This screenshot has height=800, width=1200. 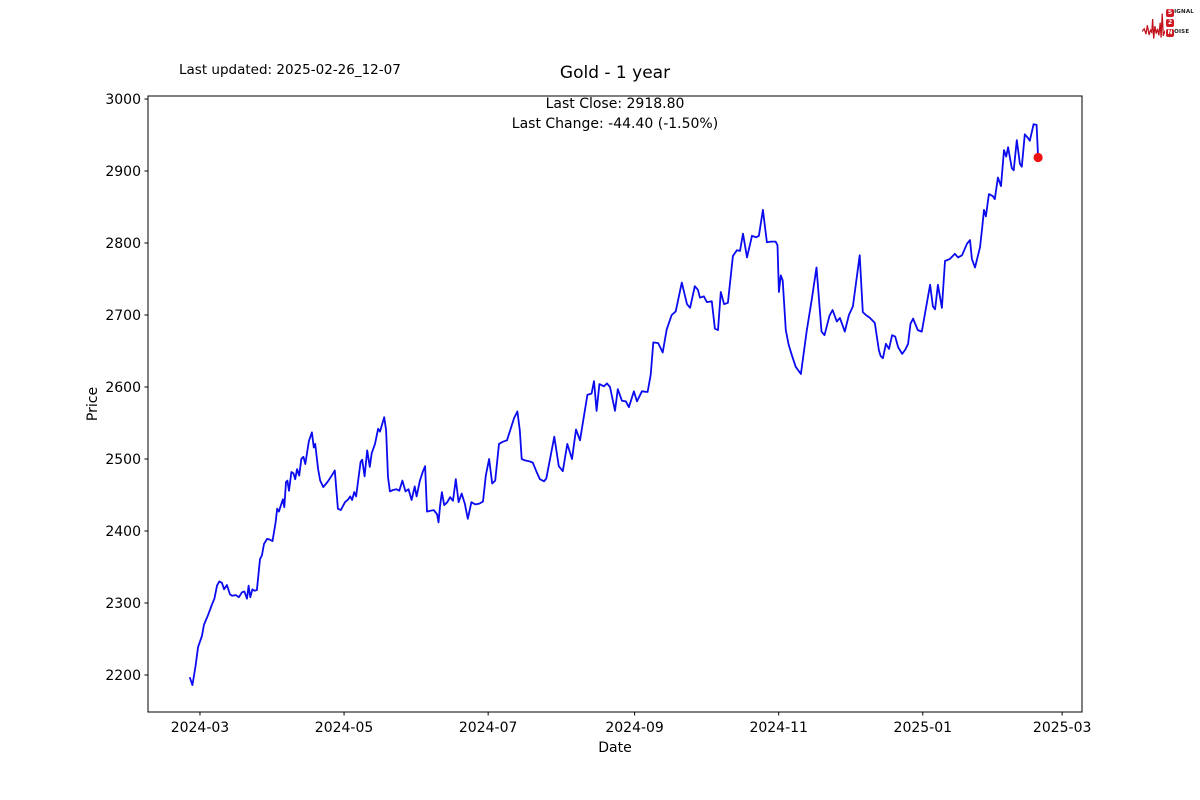 I want to click on x-tick-label: 2025-01, so click(x=923, y=728).